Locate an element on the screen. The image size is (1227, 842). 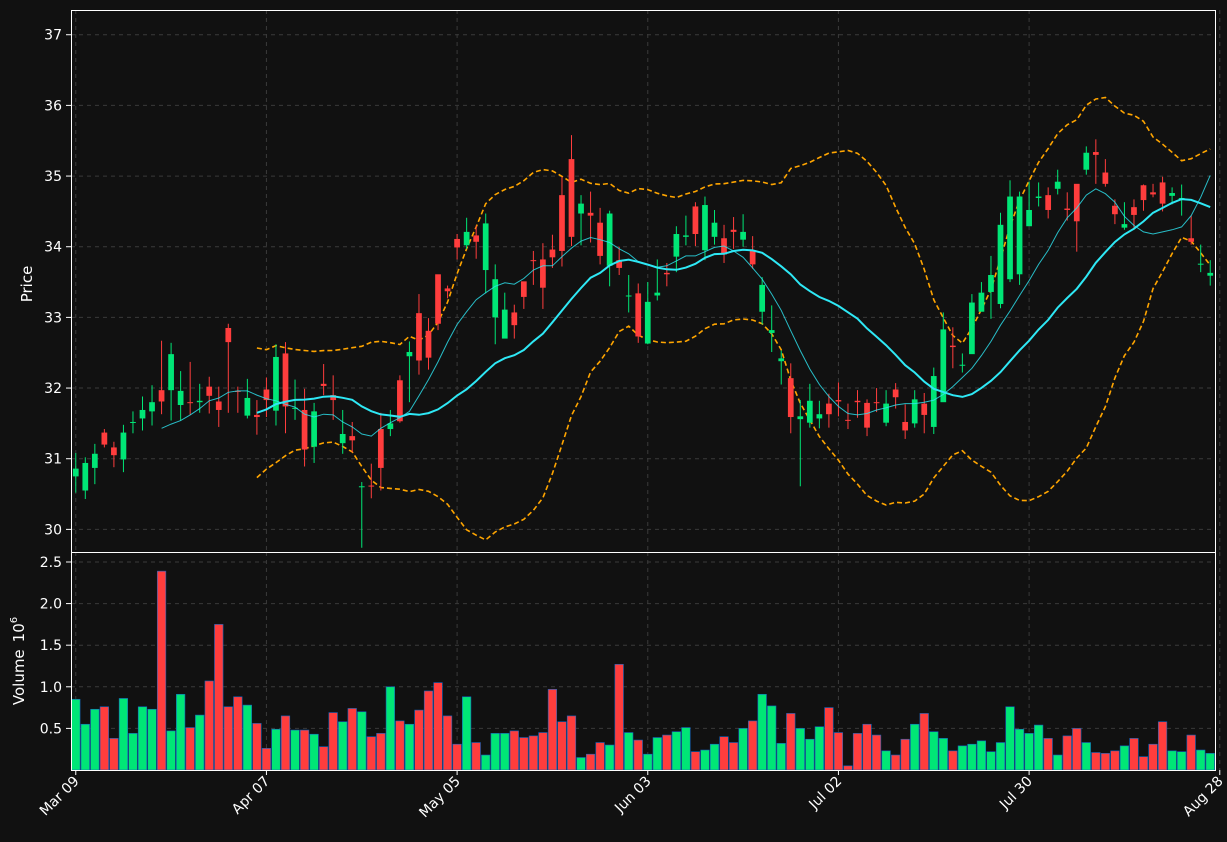
volume-tick-label: 2.5 is located at coordinates (51, 563).